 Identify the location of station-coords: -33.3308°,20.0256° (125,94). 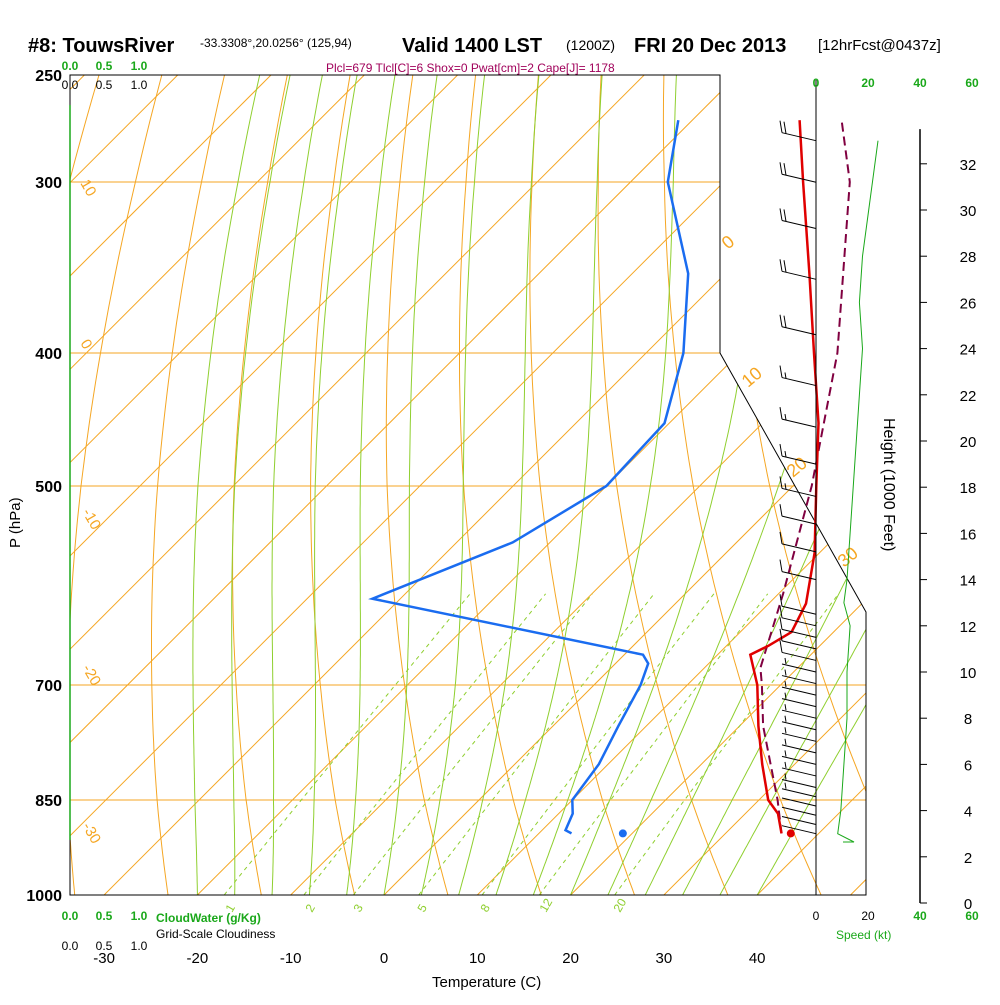
(276, 43).